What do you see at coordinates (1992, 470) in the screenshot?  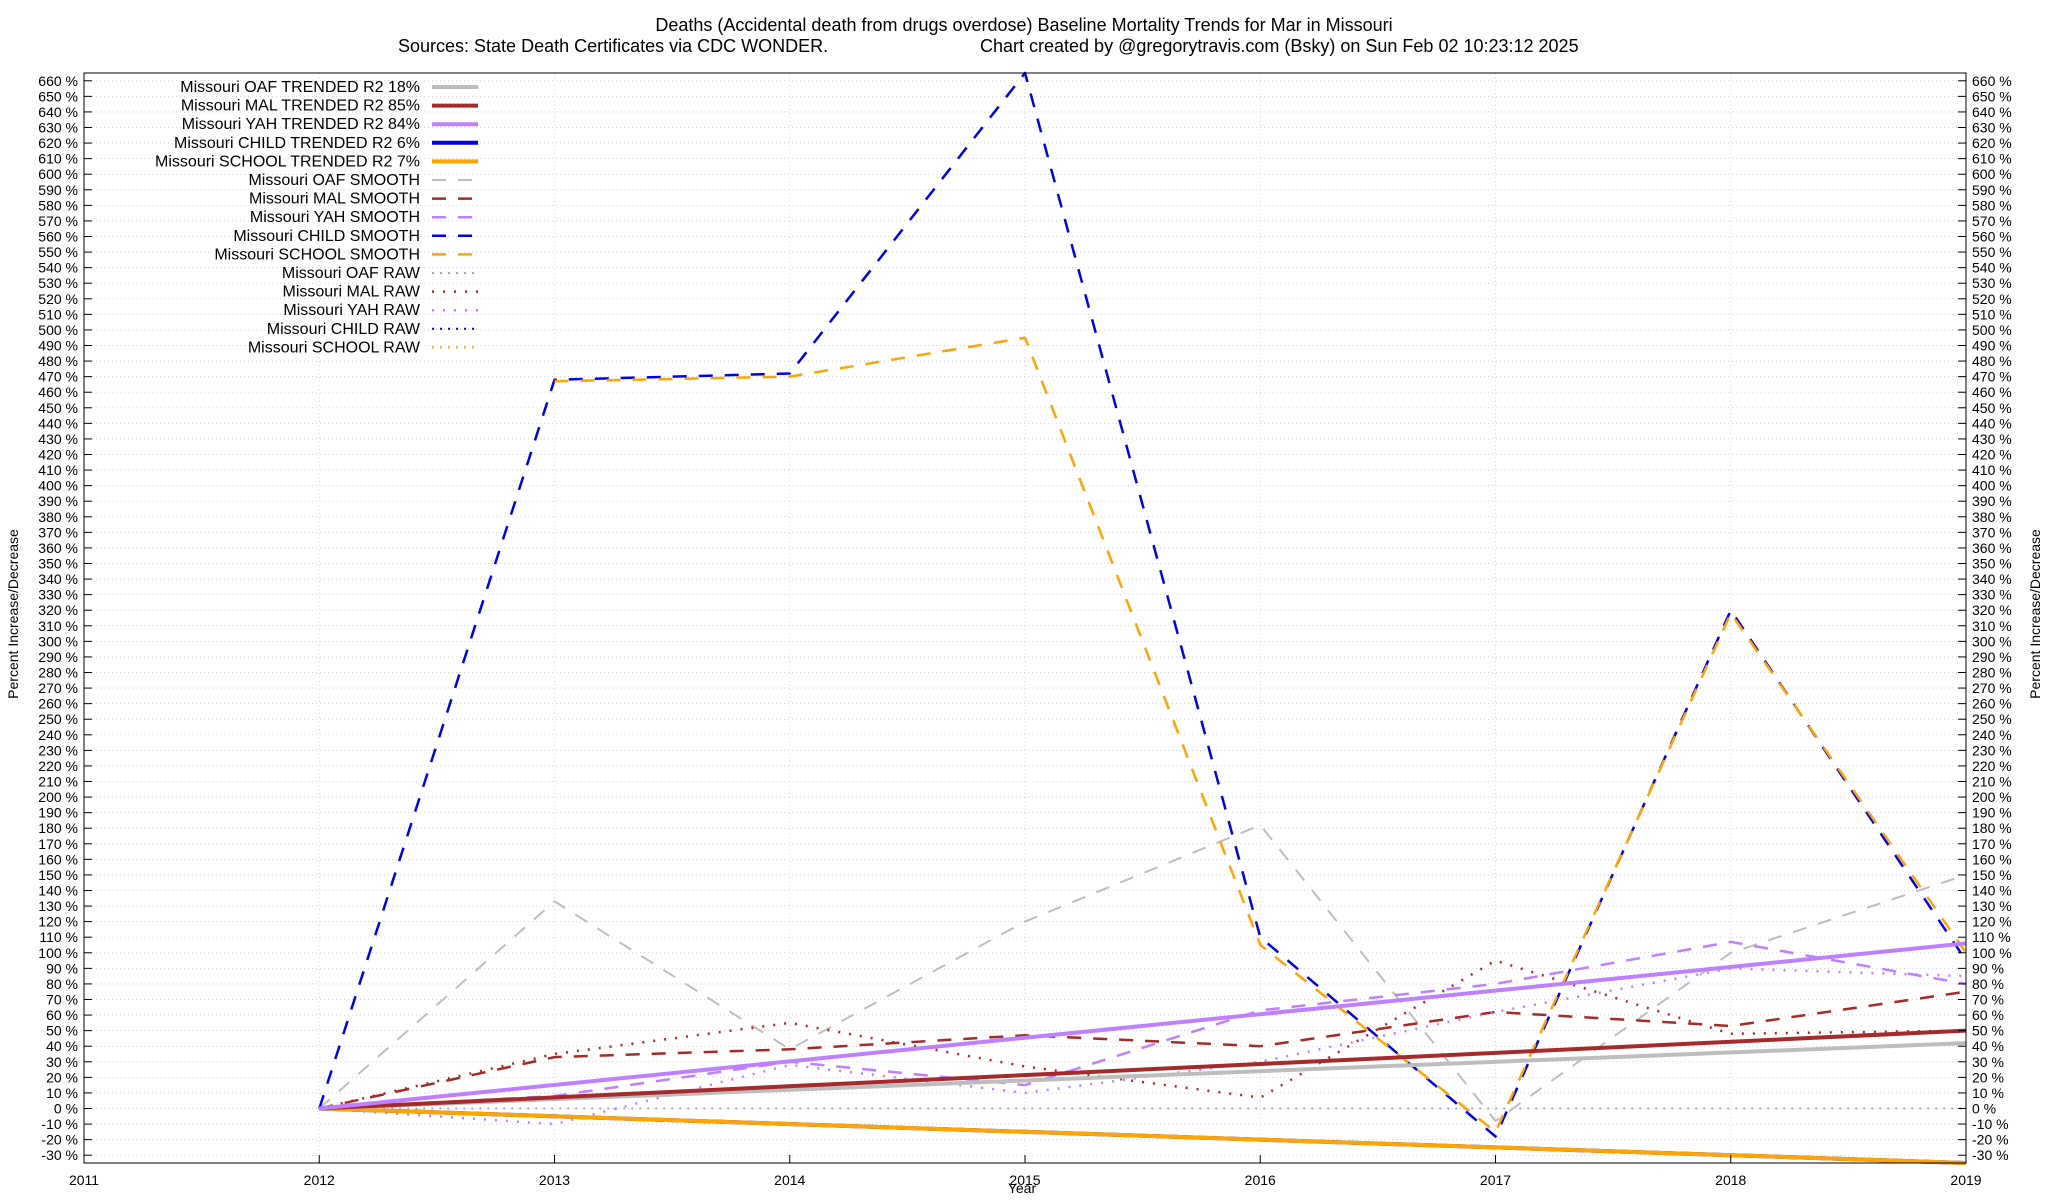 I see `y-tick-label-right: 410 %` at bounding box center [1992, 470].